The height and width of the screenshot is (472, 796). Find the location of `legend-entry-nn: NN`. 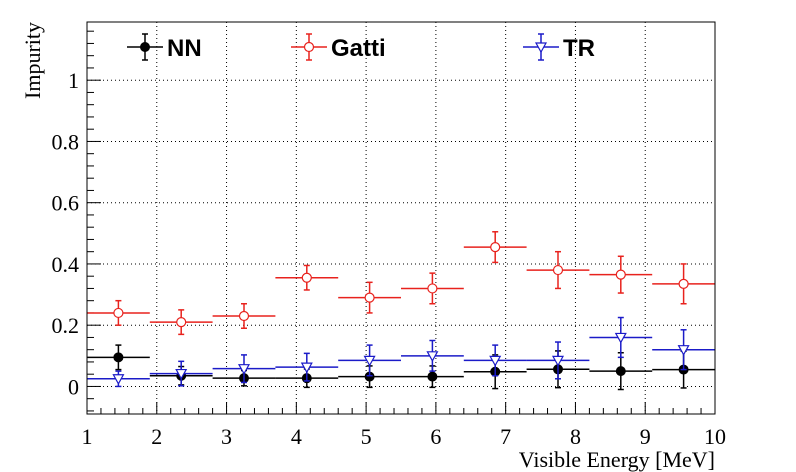

legend-entry-nn: NN is located at coordinates (164, 47).